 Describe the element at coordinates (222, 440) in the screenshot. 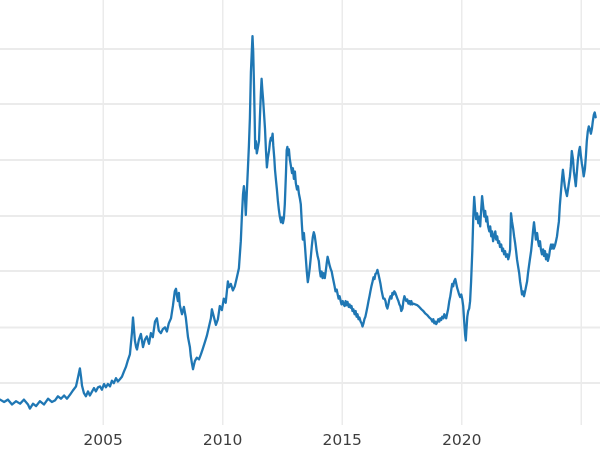

I see `x-tick-label: 2010` at that location.